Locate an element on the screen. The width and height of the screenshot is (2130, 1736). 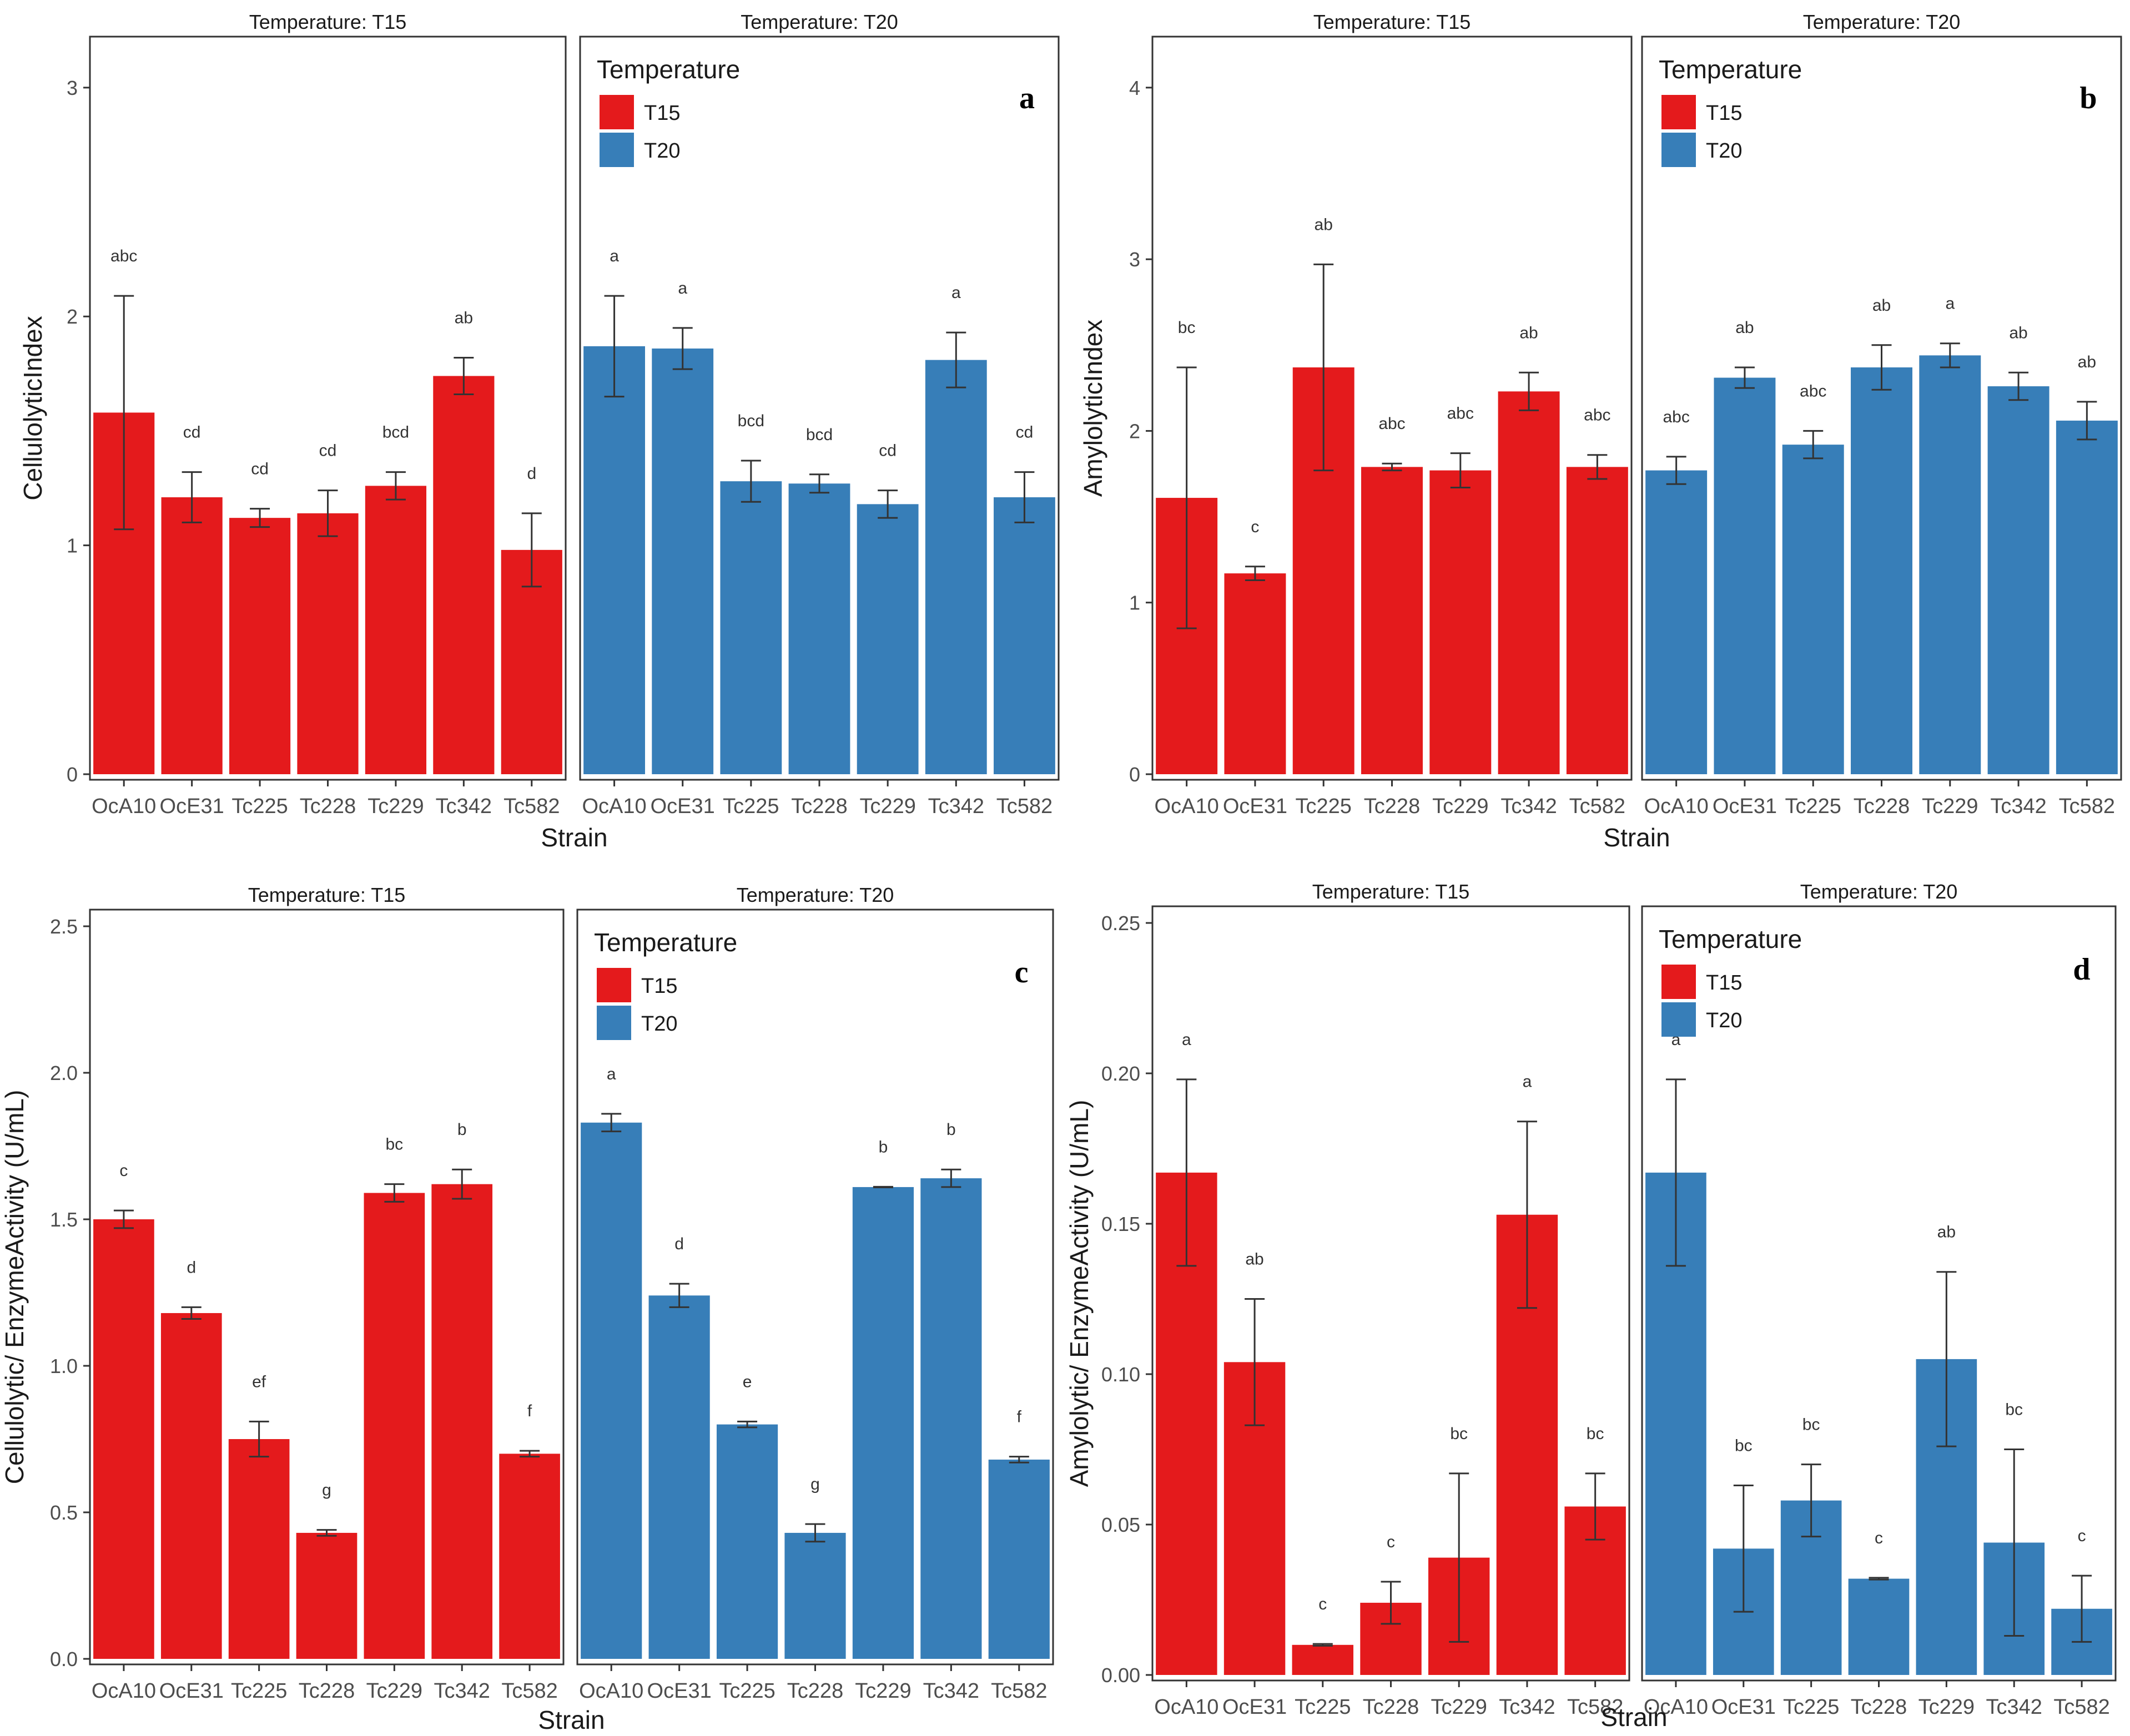
significance-letter: cd is located at coordinates (192, 432).